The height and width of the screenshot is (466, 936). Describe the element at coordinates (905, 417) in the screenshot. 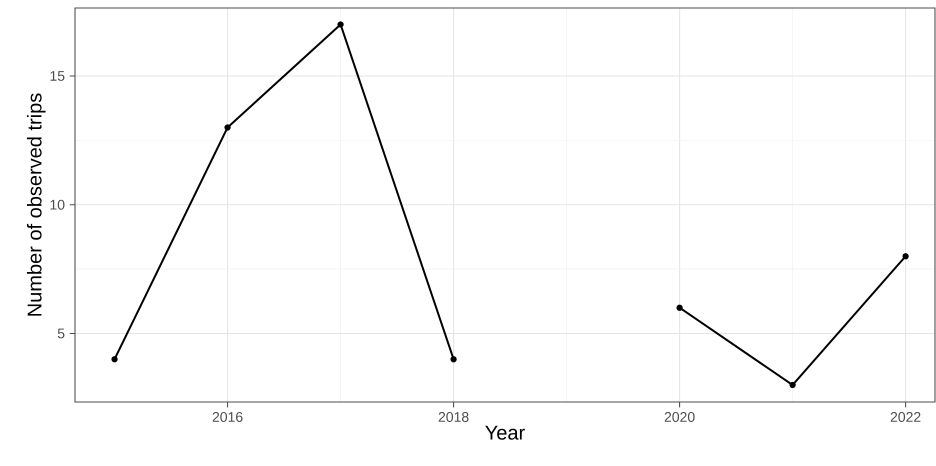

I see `x-tick-label: 2022` at that location.